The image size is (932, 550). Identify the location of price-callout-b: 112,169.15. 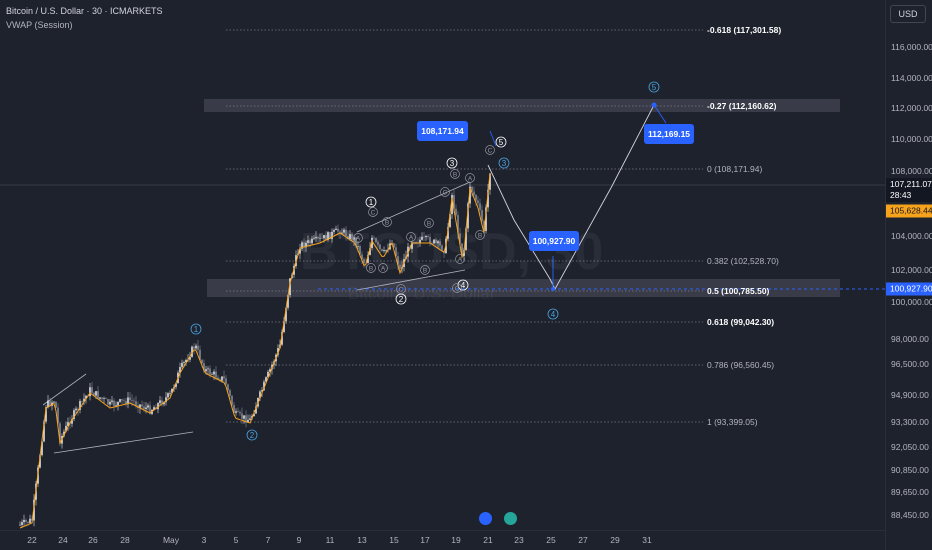
(669, 134).